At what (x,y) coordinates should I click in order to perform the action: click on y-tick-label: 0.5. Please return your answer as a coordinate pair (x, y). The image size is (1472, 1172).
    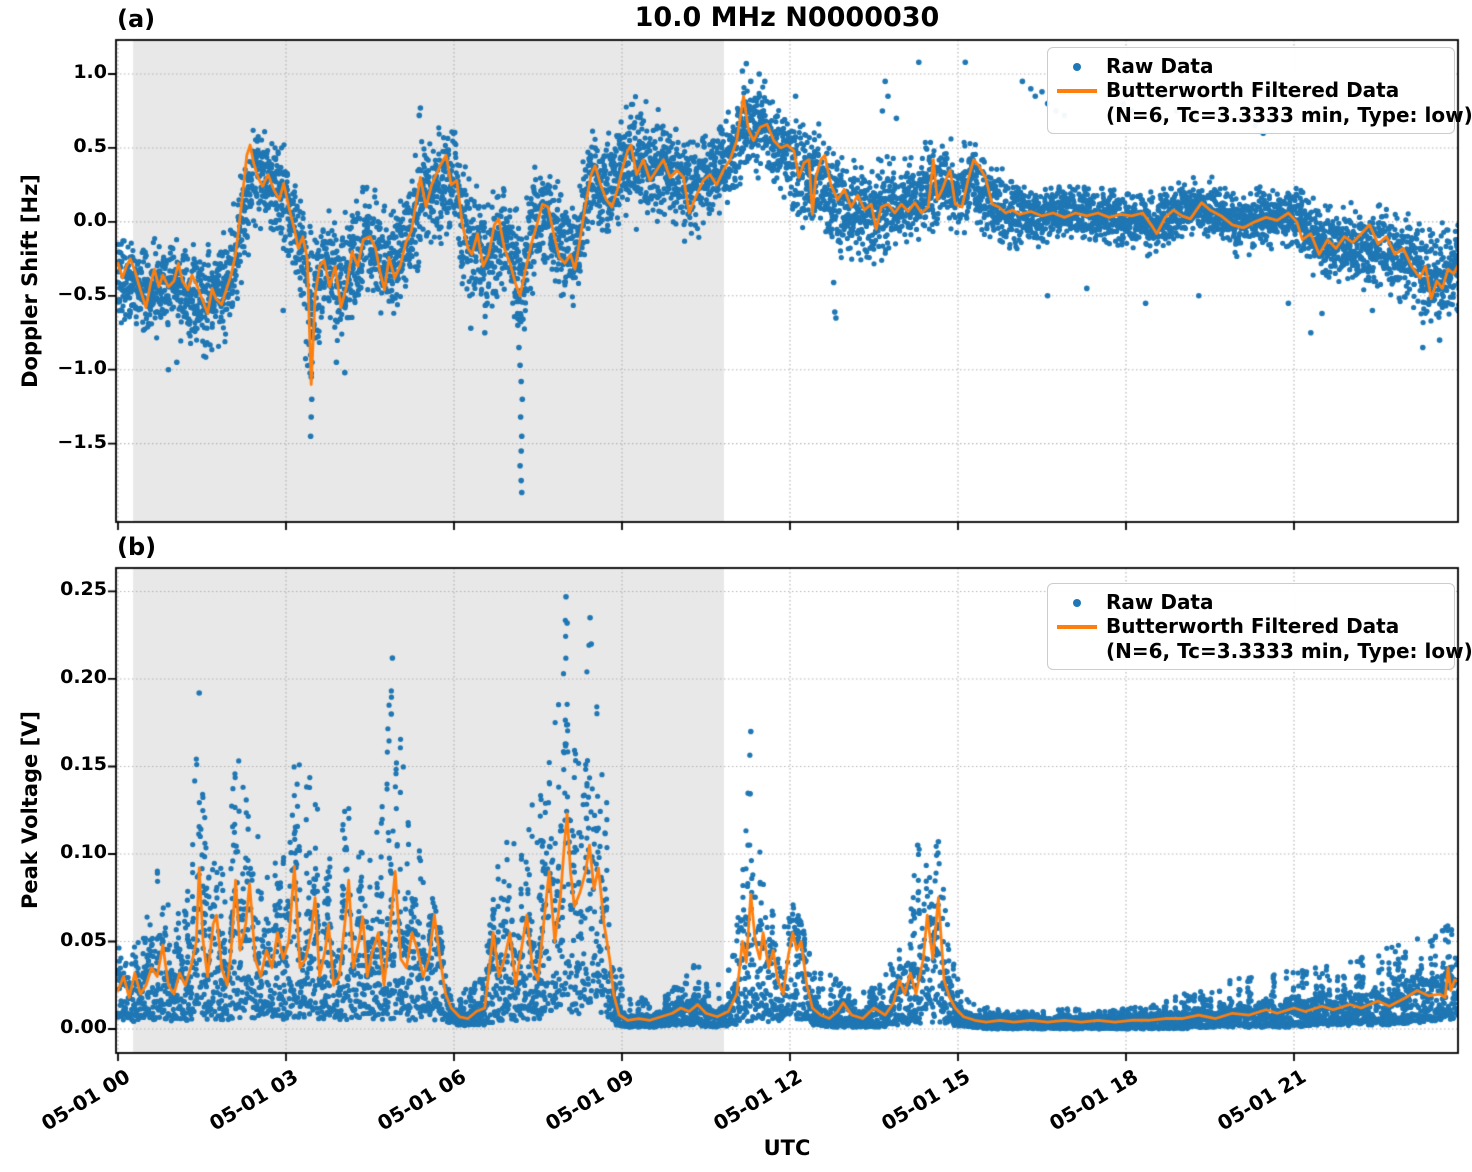
    Looking at the image, I should click on (90, 145).